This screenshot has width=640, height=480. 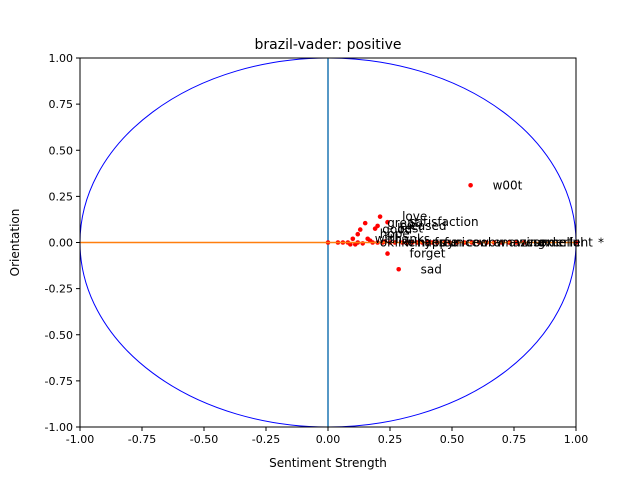 What do you see at coordinates (453, 243) in the screenshot?
I see `point-label: fun` at bounding box center [453, 243].